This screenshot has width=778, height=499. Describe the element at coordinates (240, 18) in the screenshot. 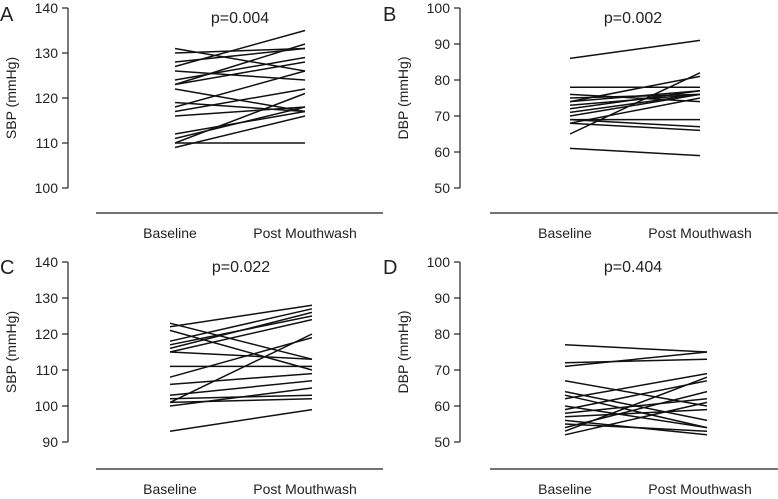

I see `p-value-label: p=0.004` at that location.